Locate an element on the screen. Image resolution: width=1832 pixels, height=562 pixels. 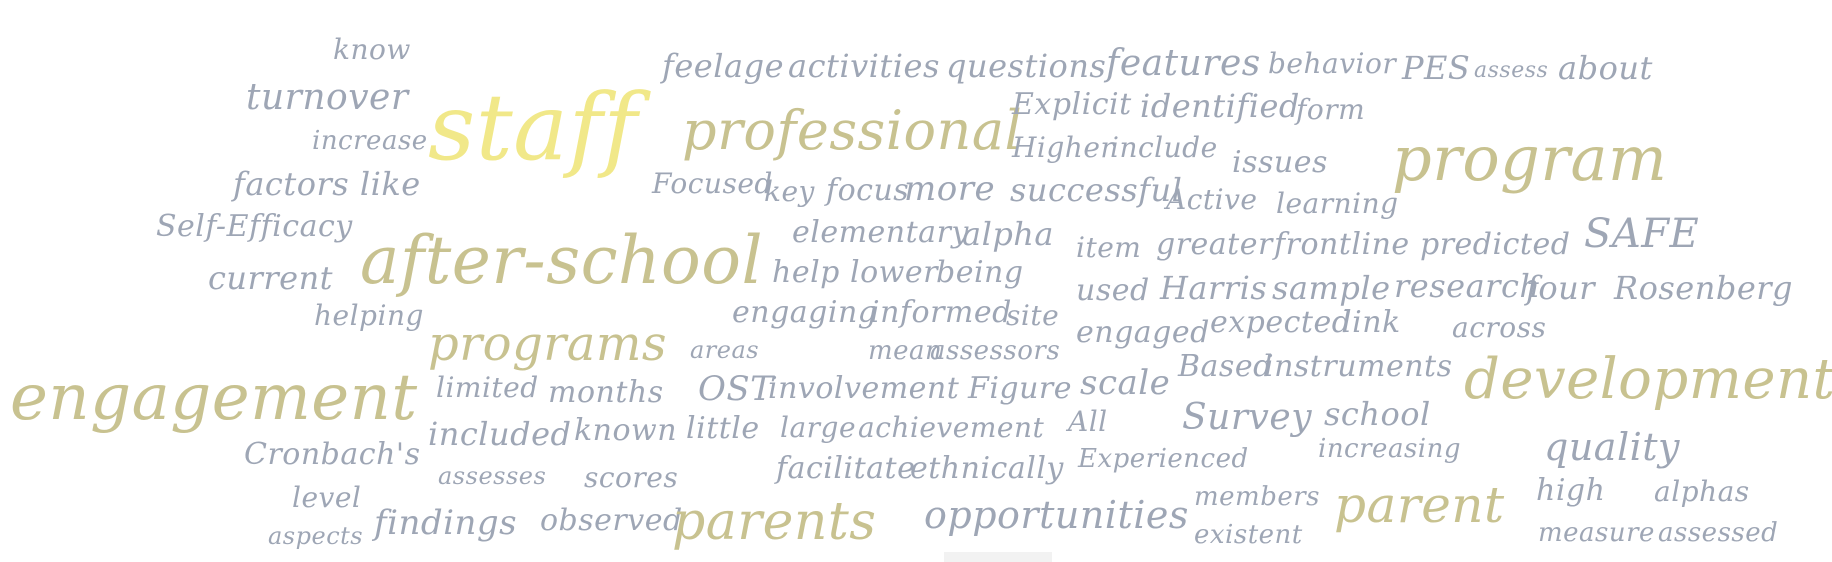
cloud-word: PES is located at coordinates (1436, 68).